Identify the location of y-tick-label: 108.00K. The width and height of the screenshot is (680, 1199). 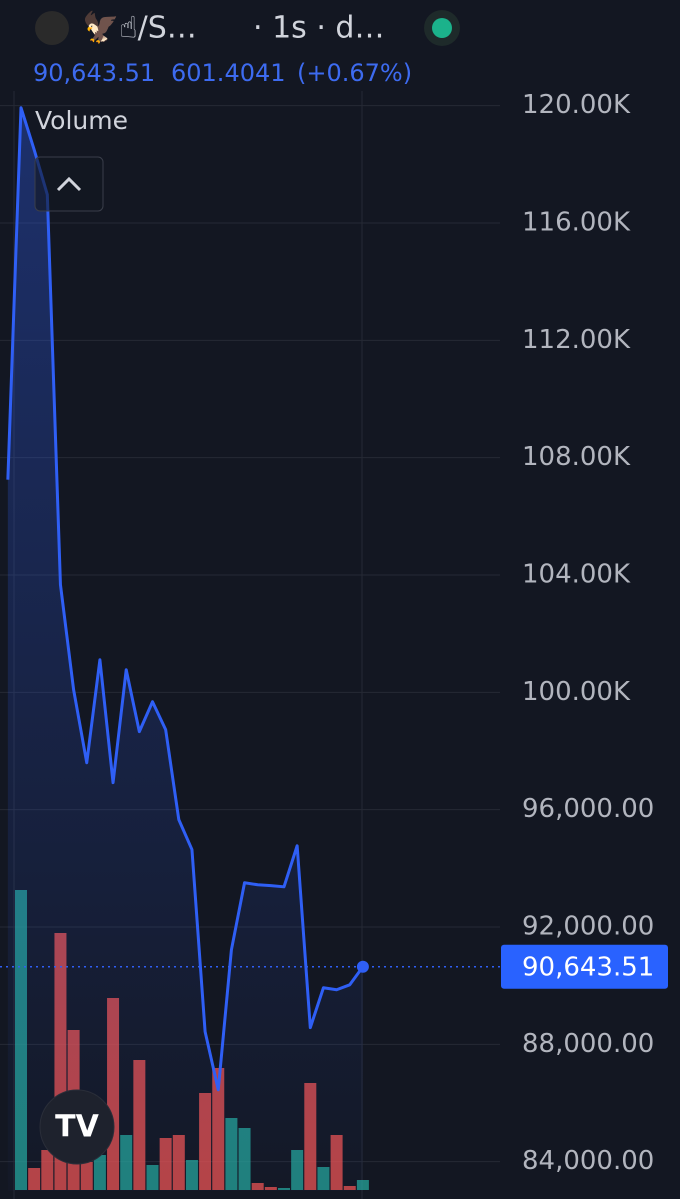
(576, 457).